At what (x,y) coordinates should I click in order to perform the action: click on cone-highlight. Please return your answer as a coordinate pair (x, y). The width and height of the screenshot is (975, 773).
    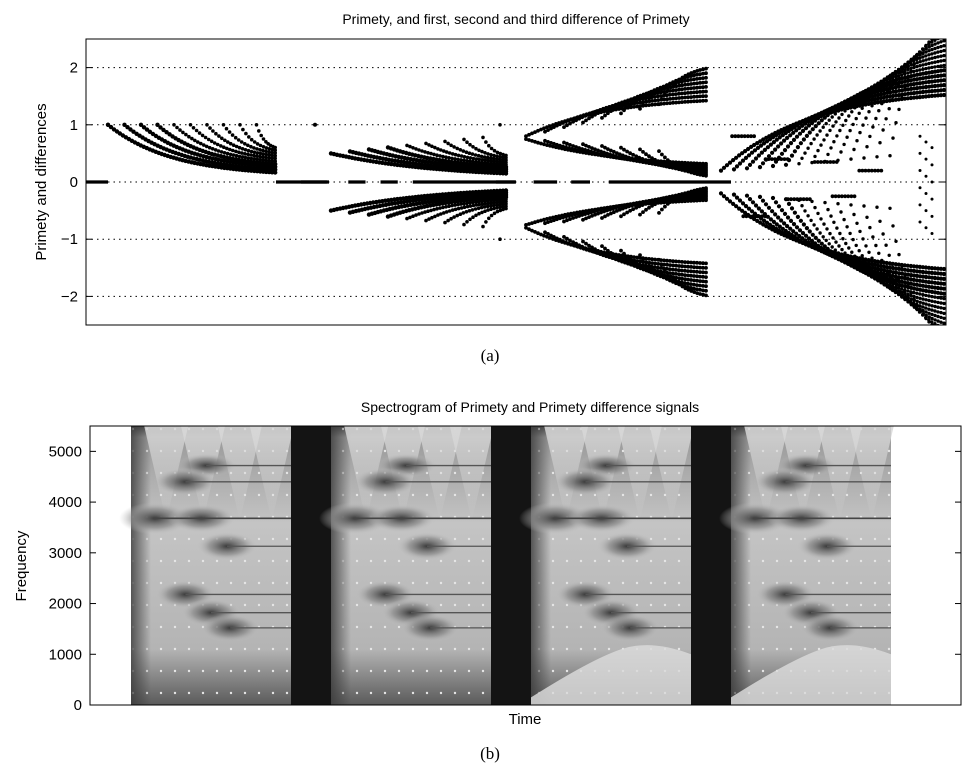
    Looking at the image, I should click on (439, 473).